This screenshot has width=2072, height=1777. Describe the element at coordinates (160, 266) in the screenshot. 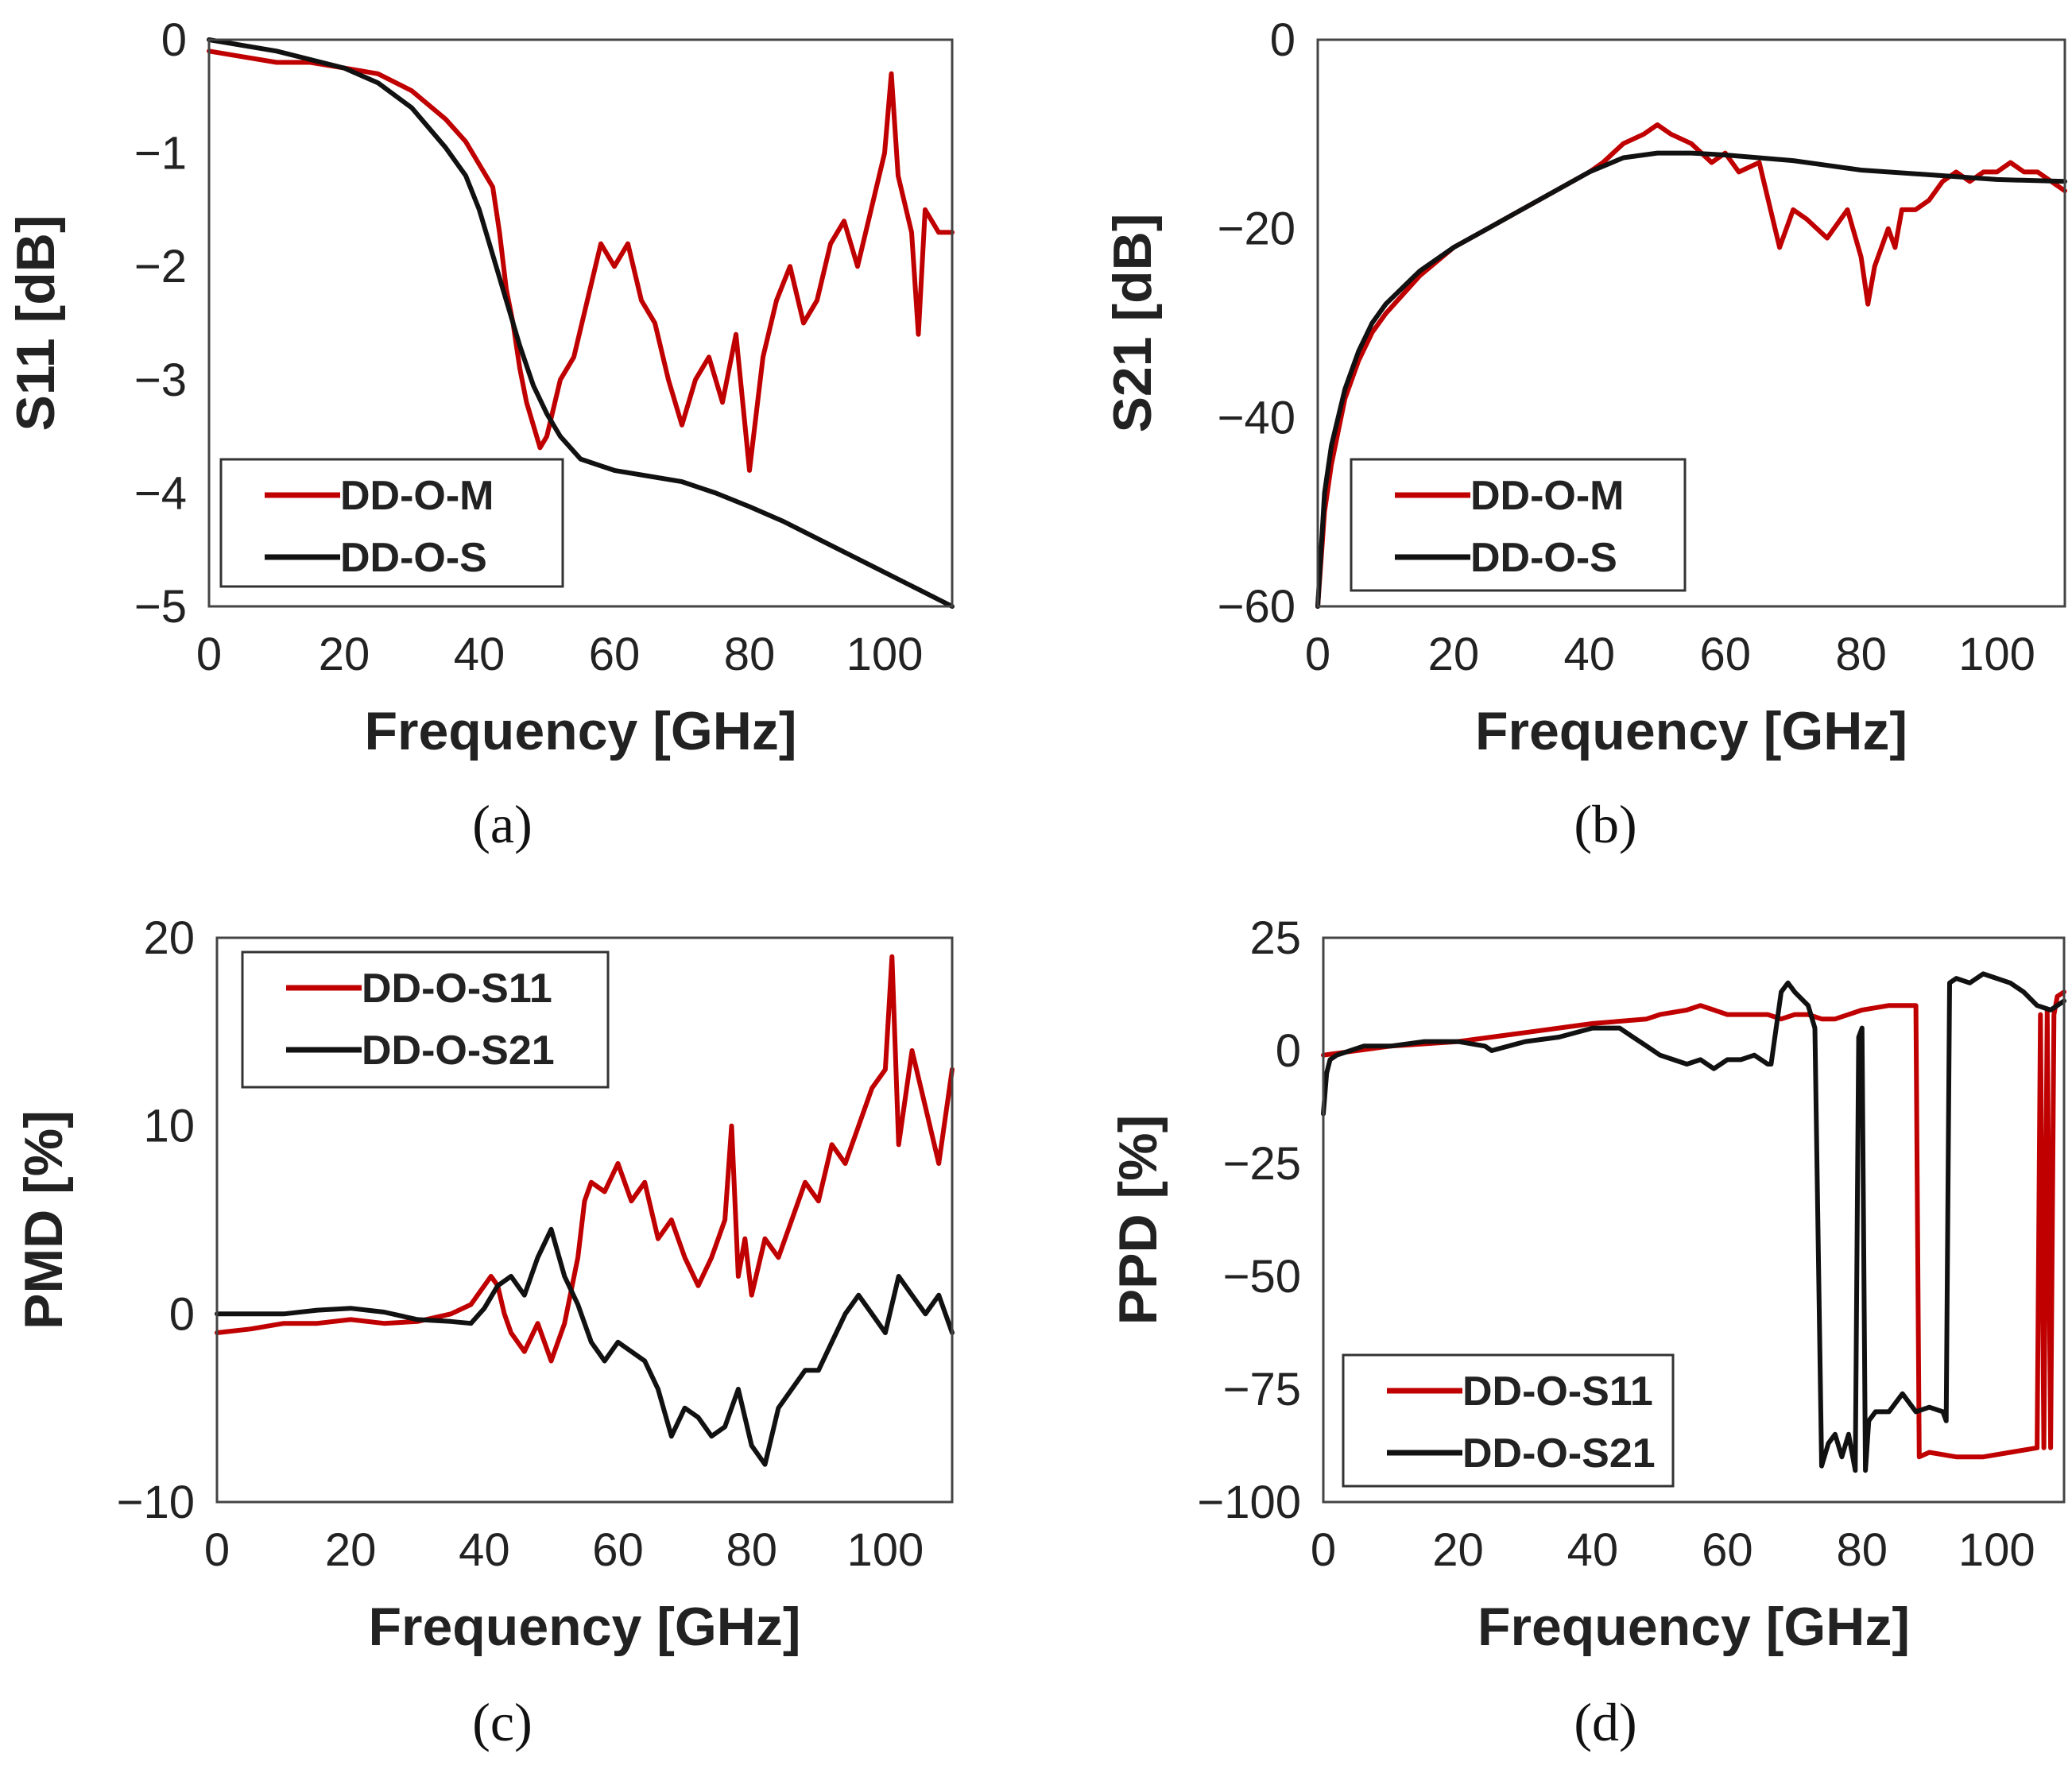

I see `y-tick-label: −2` at that location.